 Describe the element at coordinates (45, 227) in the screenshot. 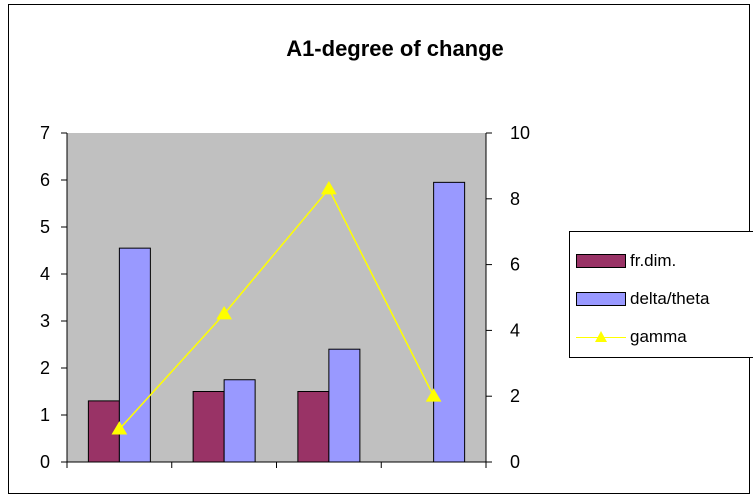

I see `left-tick-label-5: 5` at that location.